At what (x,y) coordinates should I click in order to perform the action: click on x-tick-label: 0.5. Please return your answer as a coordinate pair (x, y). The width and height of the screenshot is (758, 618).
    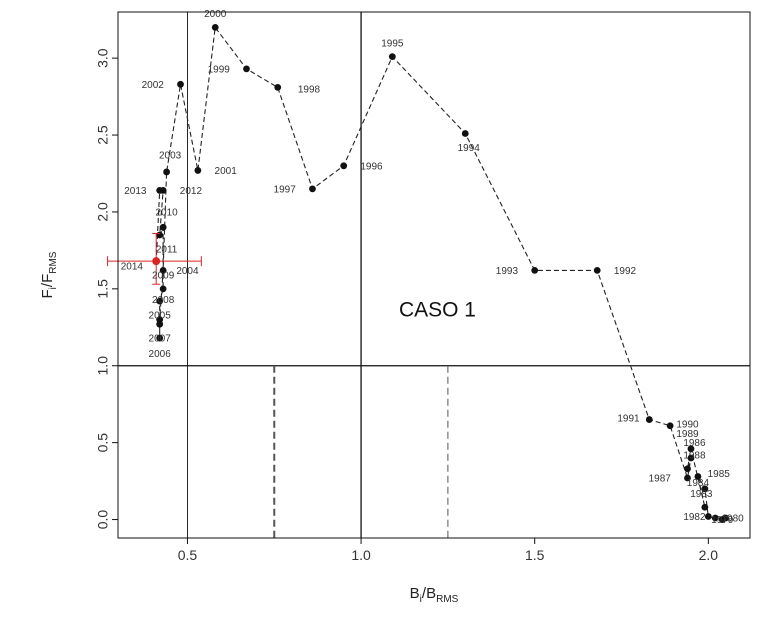
    Looking at the image, I should click on (188, 555).